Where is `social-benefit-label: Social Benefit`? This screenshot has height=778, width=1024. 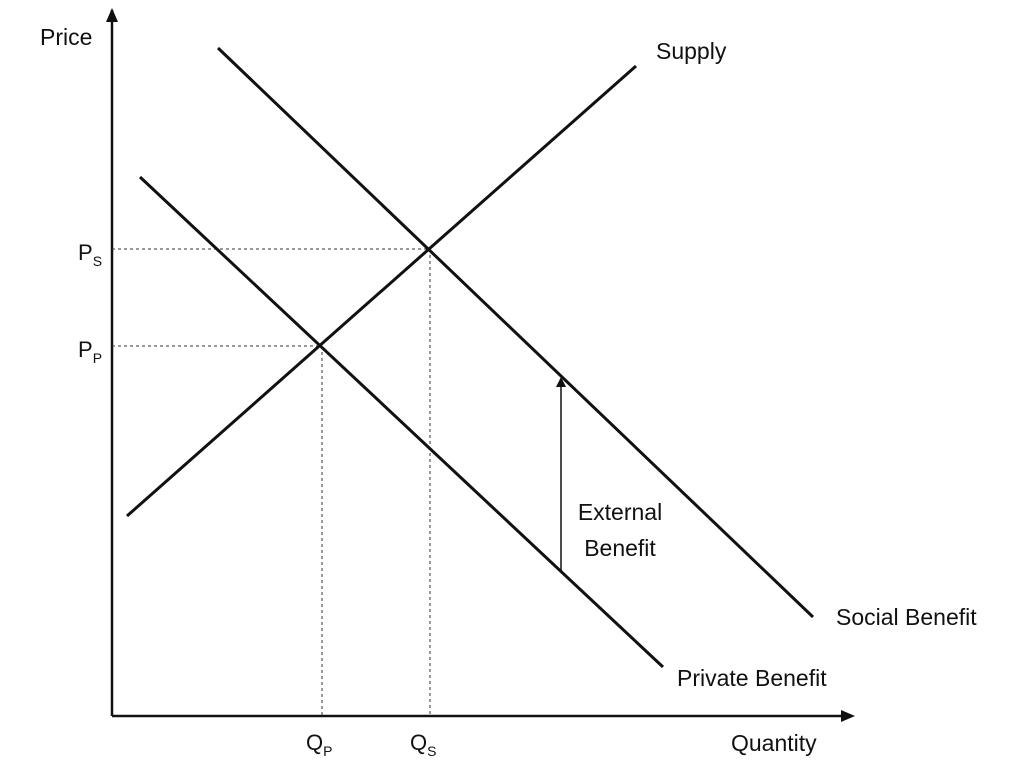
social-benefit-label: Social Benefit is located at coordinates (906, 617).